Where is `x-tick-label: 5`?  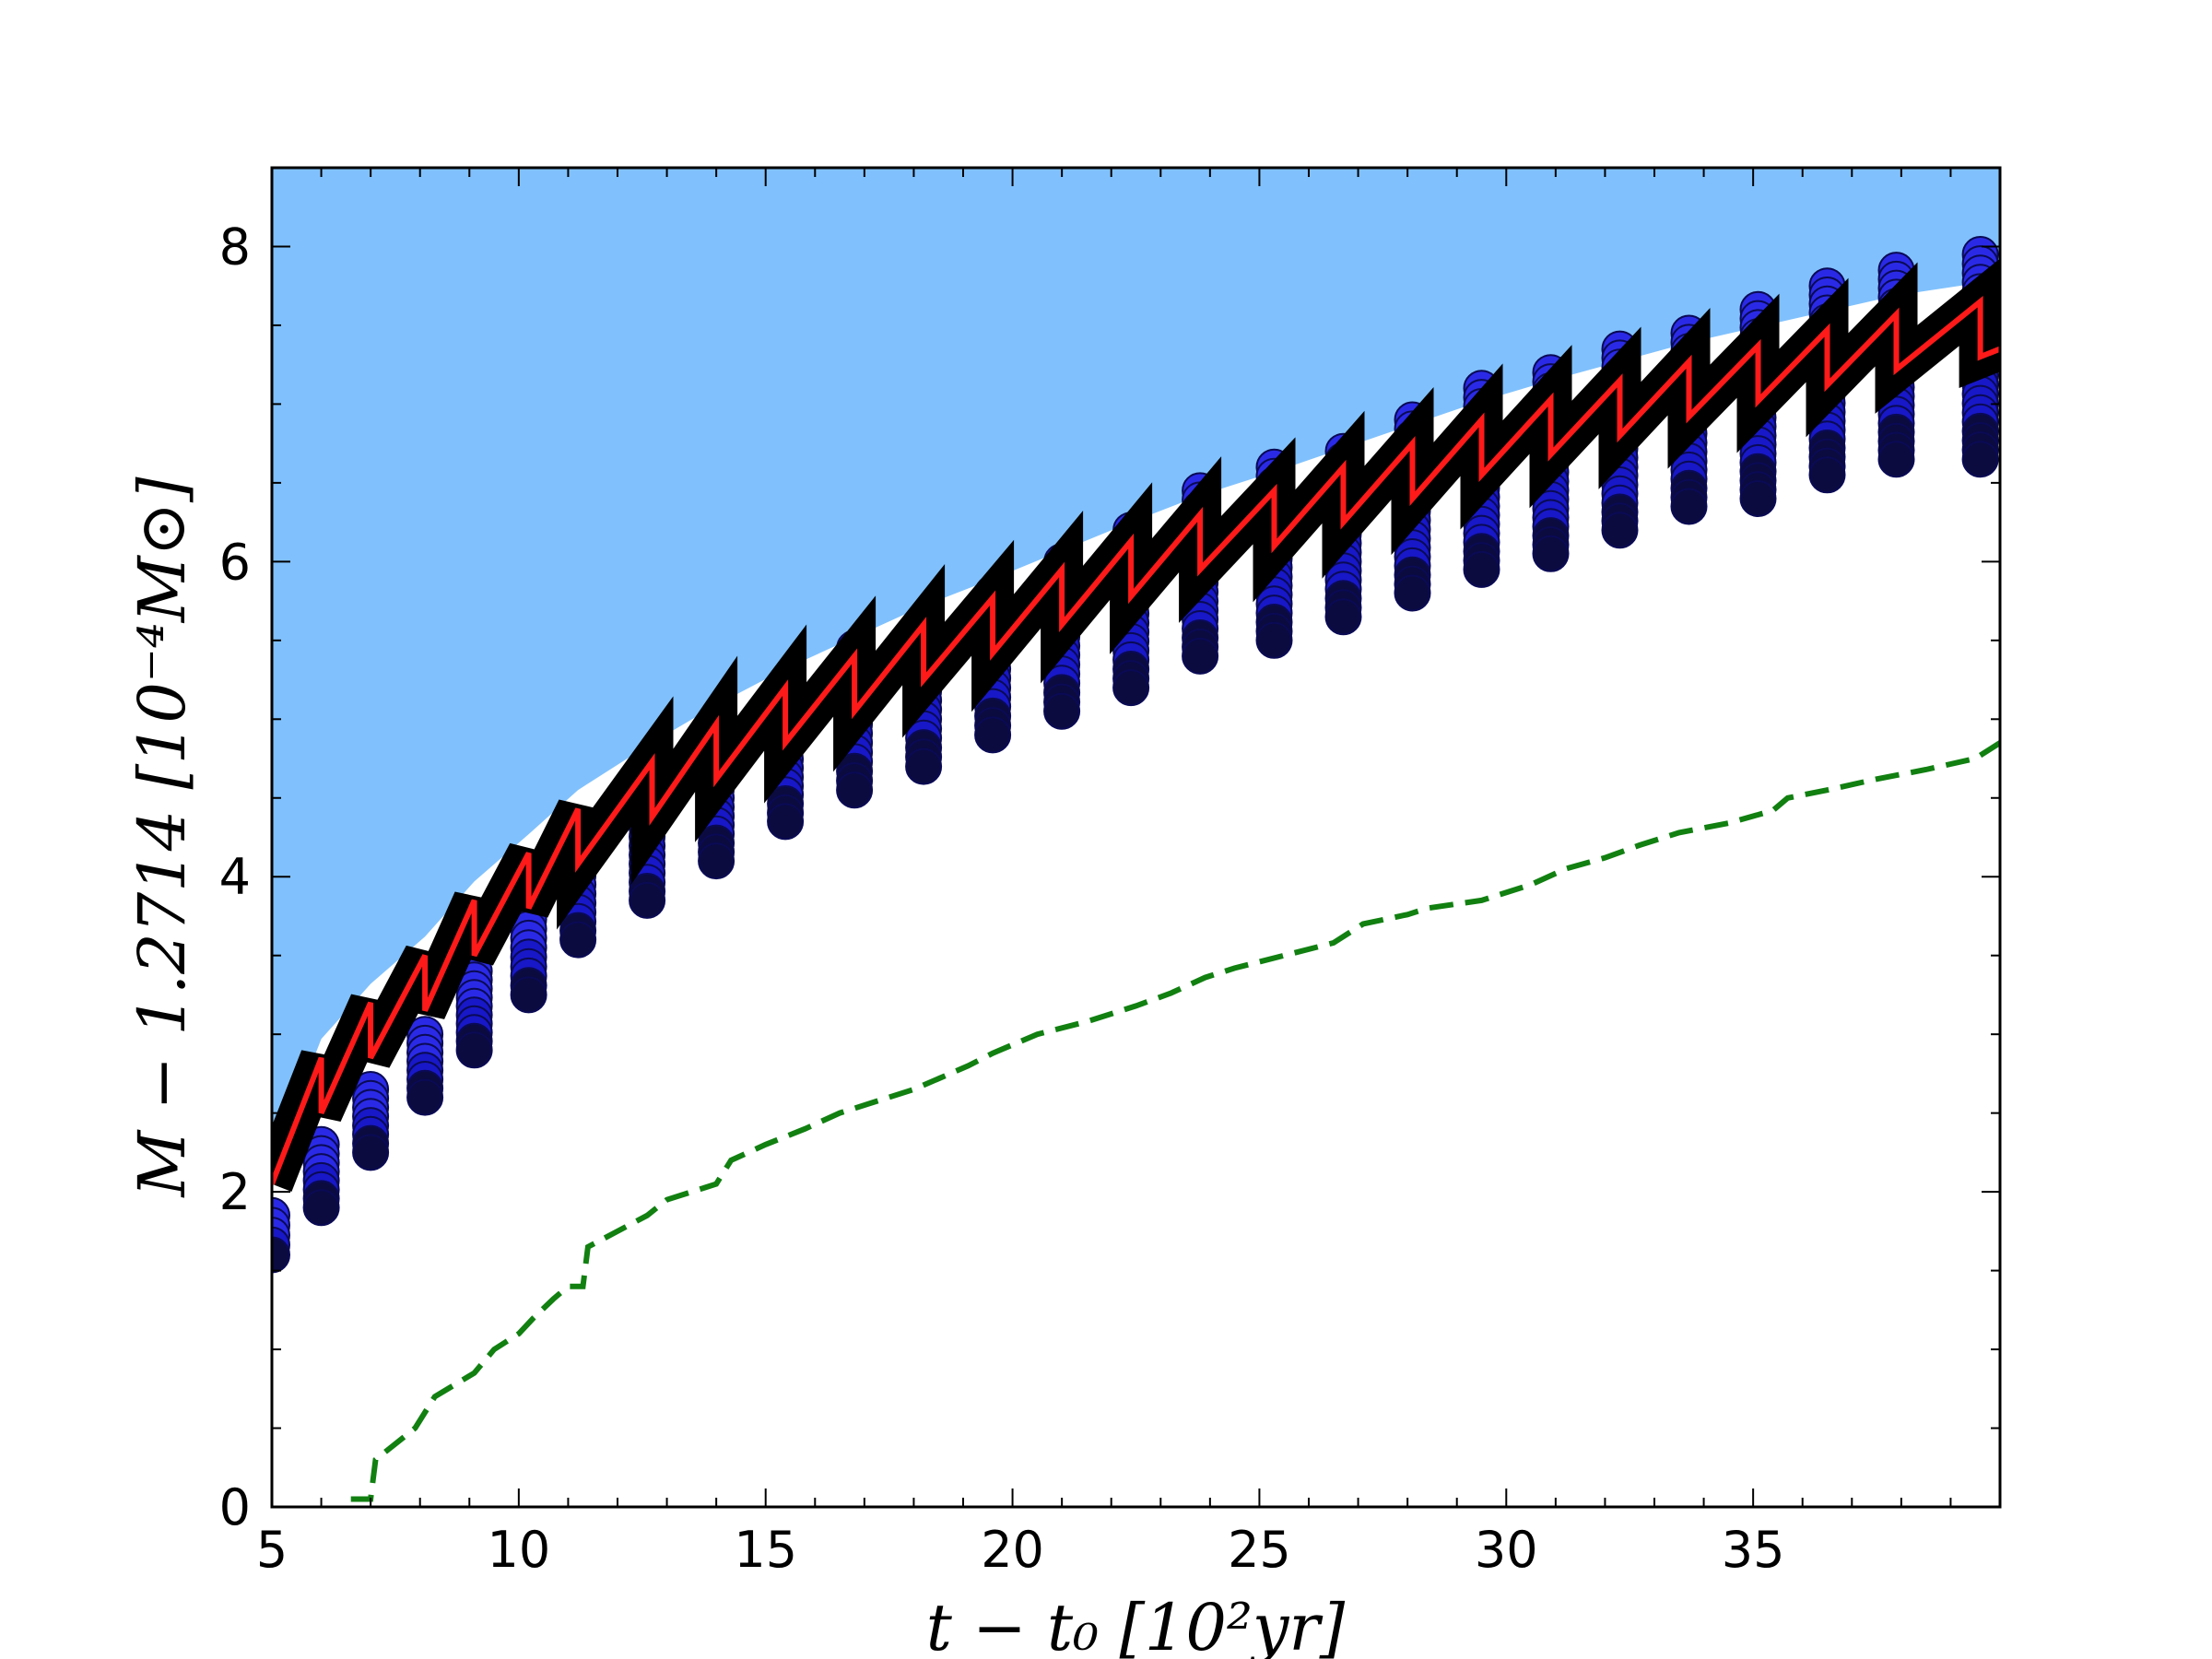 x-tick-label: 5 is located at coordinates (272, 1550).